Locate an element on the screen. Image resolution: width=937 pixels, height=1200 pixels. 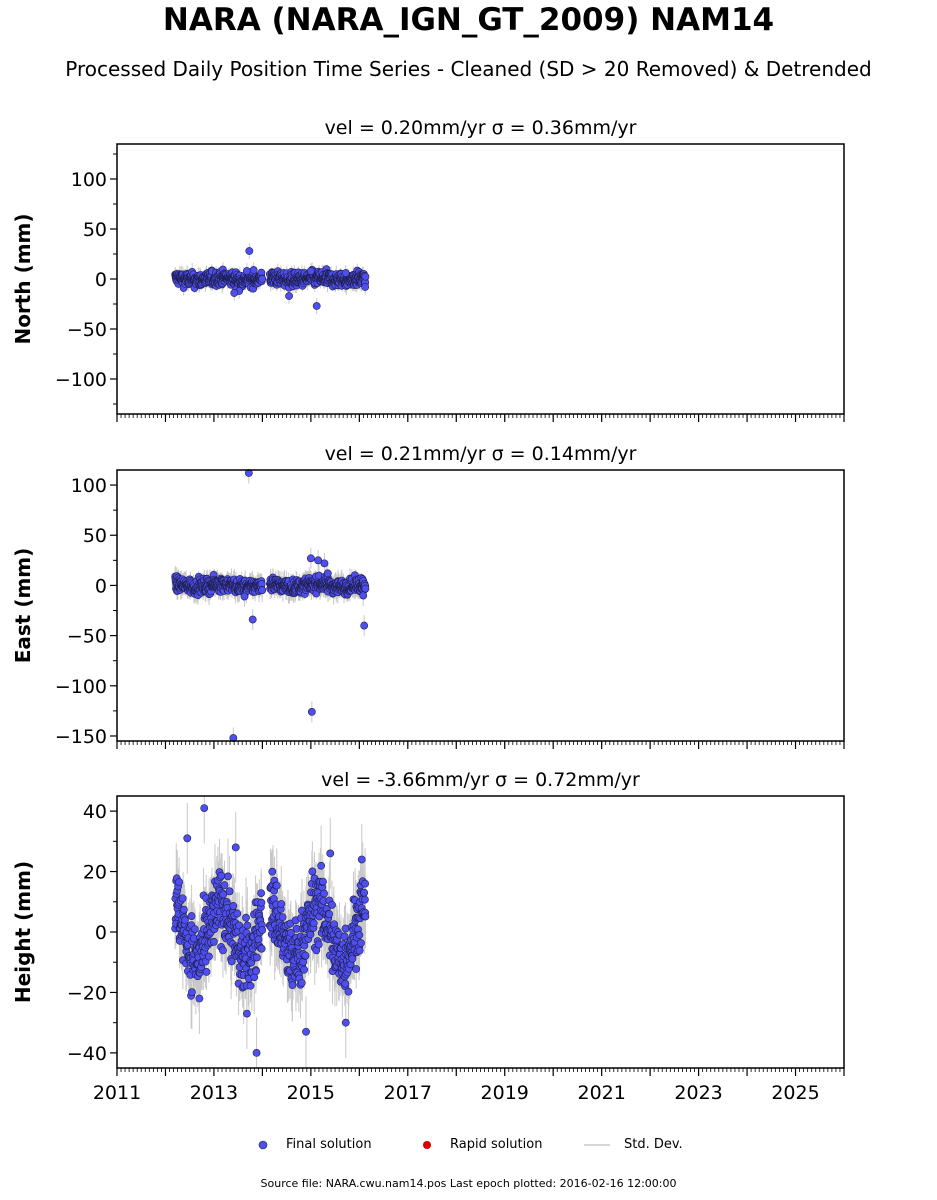
y-axis-label-height: Height (mm) is located at coordinates (23, 932).